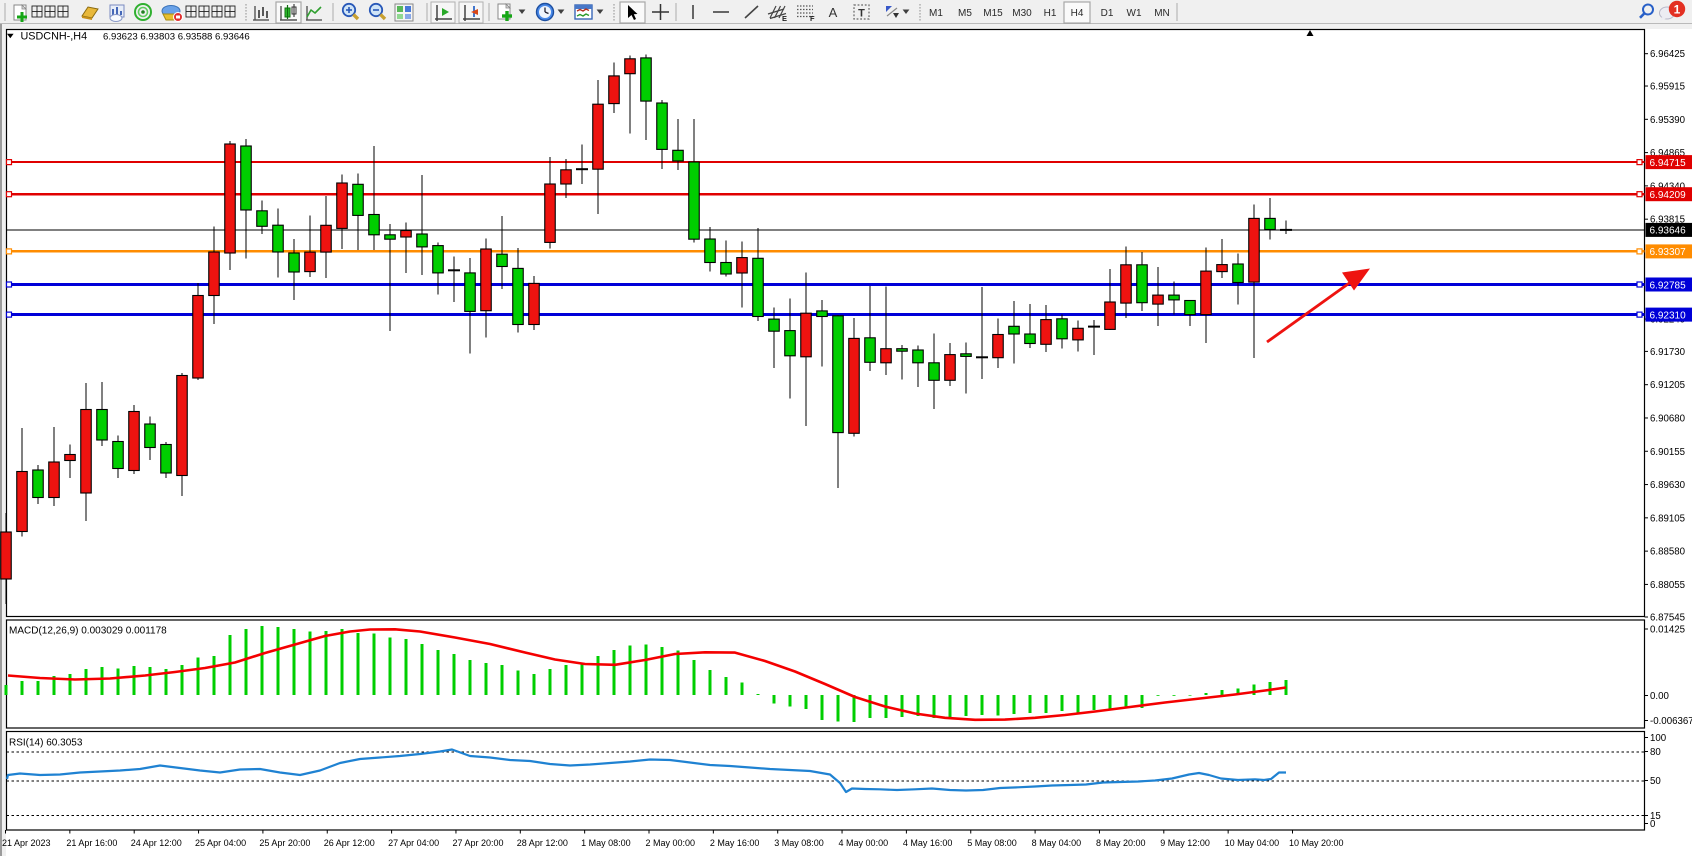 The image size is (1692, 856). What do you see at coordinates (1667, 153) in the screenshot?
I see `svg-text: 6.94865` at bounding box center [1667, 153].